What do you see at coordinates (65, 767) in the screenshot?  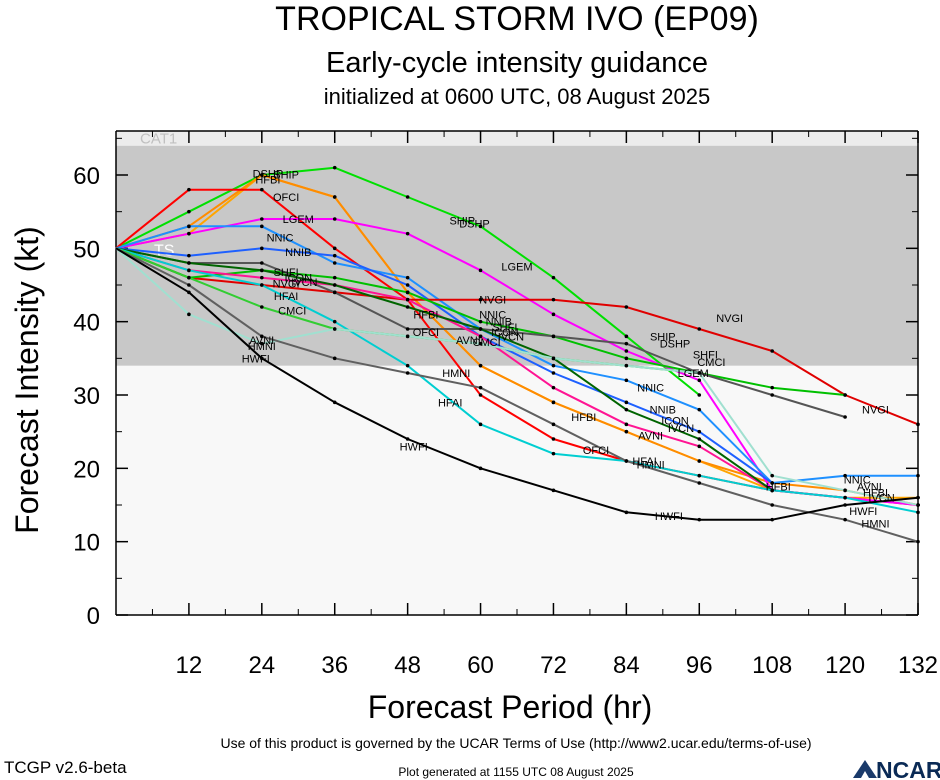 I see `version-label: TCGP v2.6-beta` at bounding box center [65, 767].